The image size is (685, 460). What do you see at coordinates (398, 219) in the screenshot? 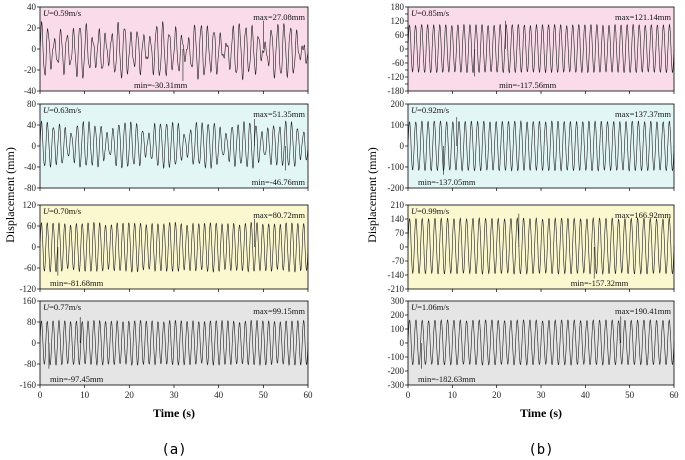
I see `y-tick-label: 140` at bounding box center [398, 219].